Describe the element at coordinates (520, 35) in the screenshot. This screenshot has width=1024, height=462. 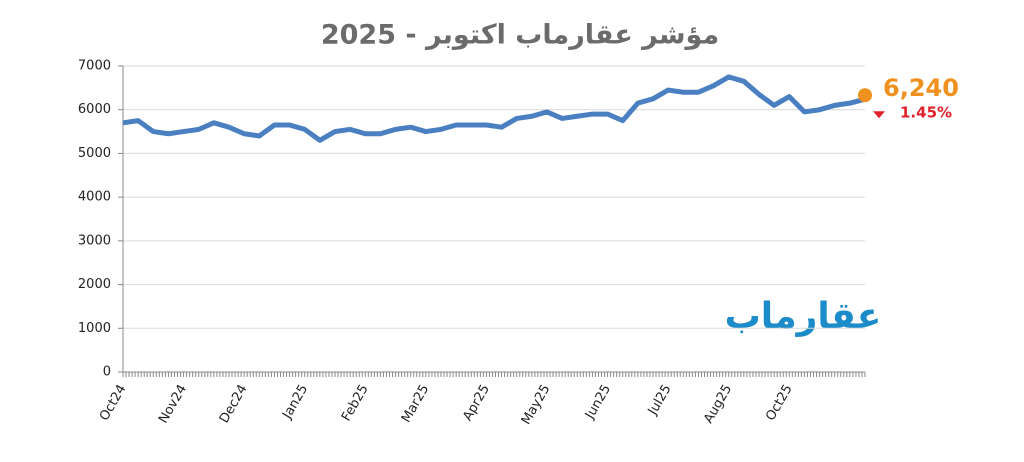
I see `chart-title: مؤشر عقارماب اكتوبر - 2025` at that location.